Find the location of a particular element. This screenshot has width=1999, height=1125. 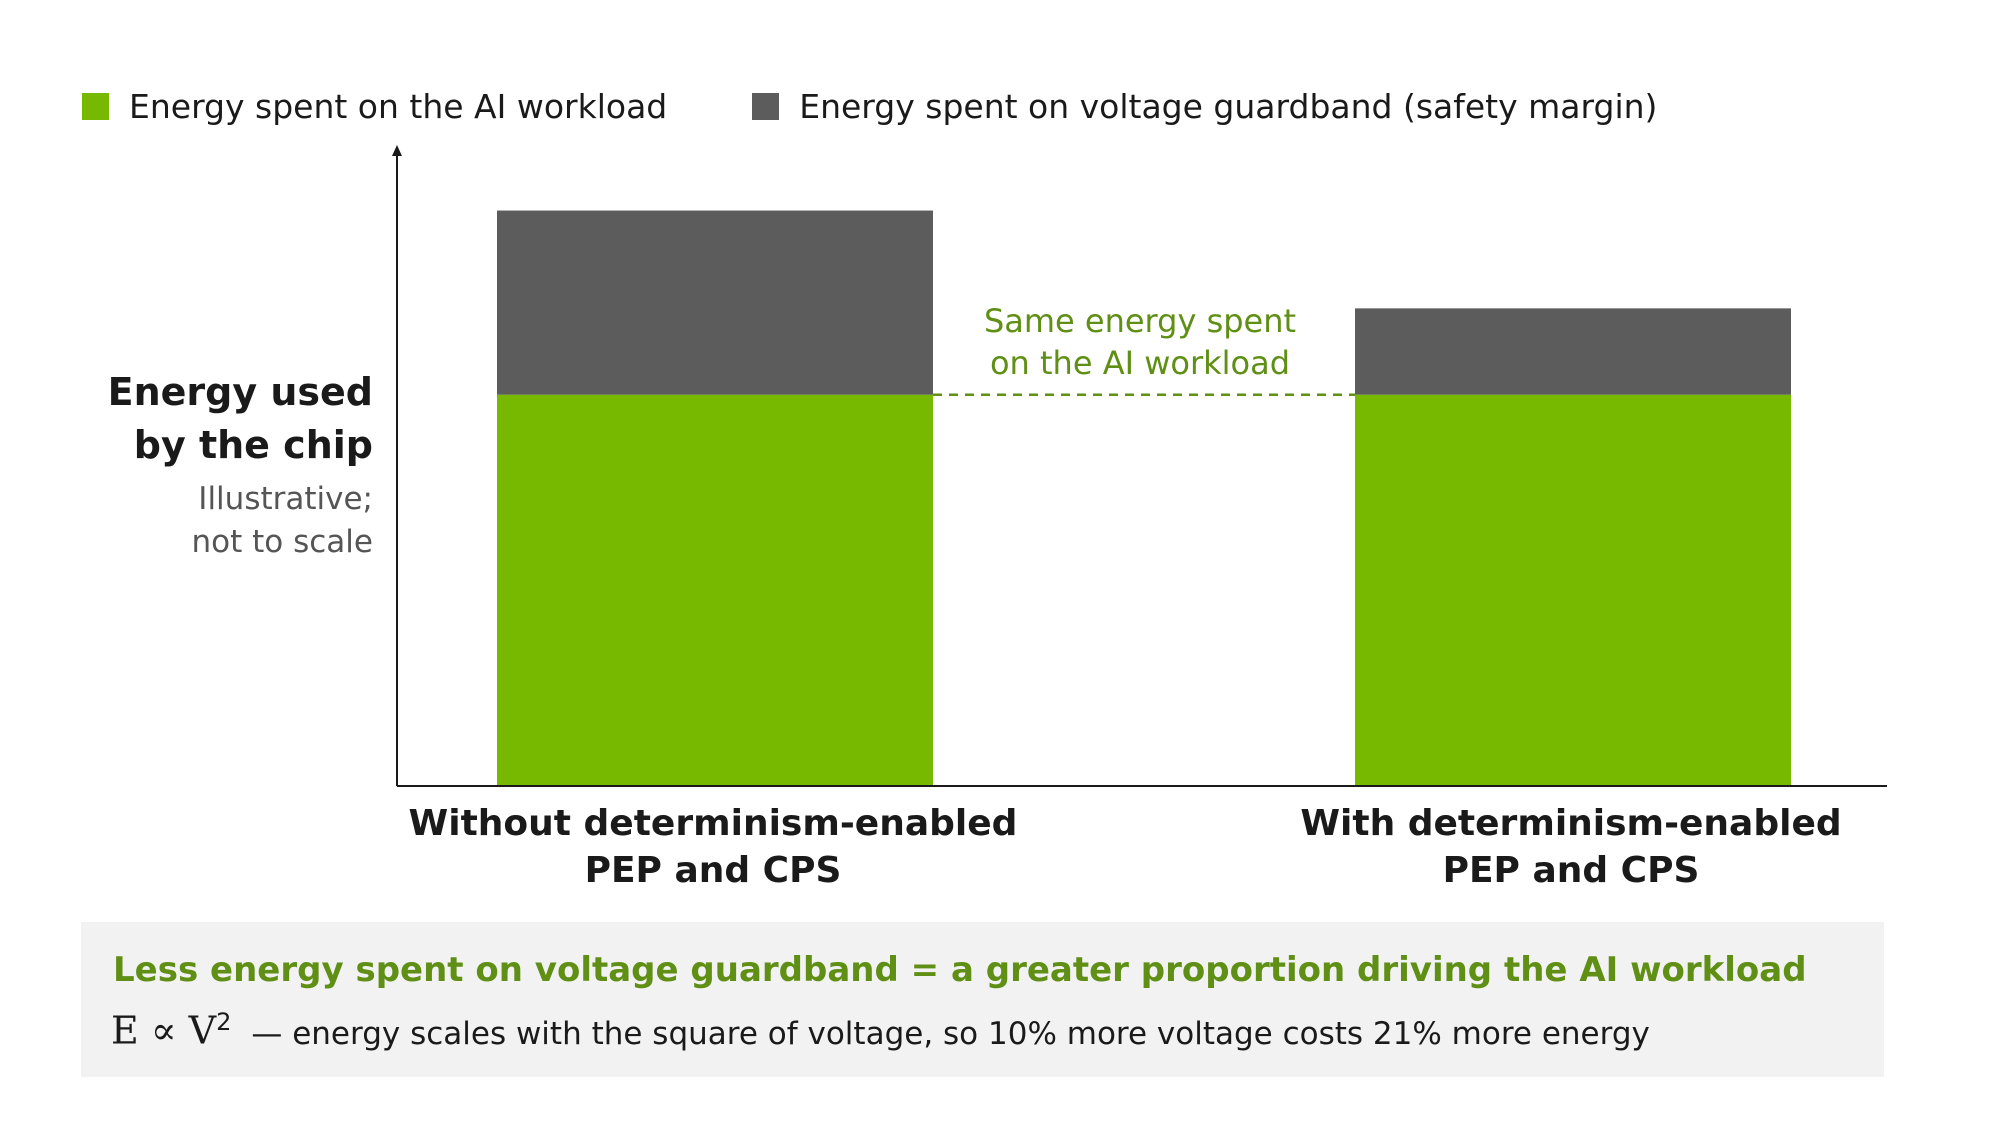

legend-label-ai-workload: Energy spent on the AI workload is located at coordinates (398, 106).